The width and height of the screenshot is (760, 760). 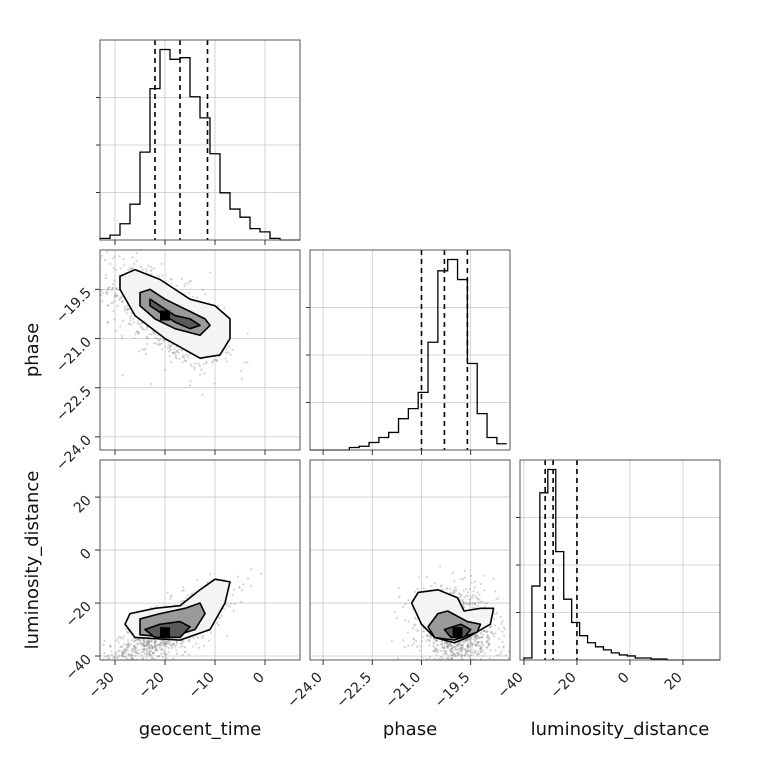 I want to click on x-axis-phase, so click(x=397, y=452).